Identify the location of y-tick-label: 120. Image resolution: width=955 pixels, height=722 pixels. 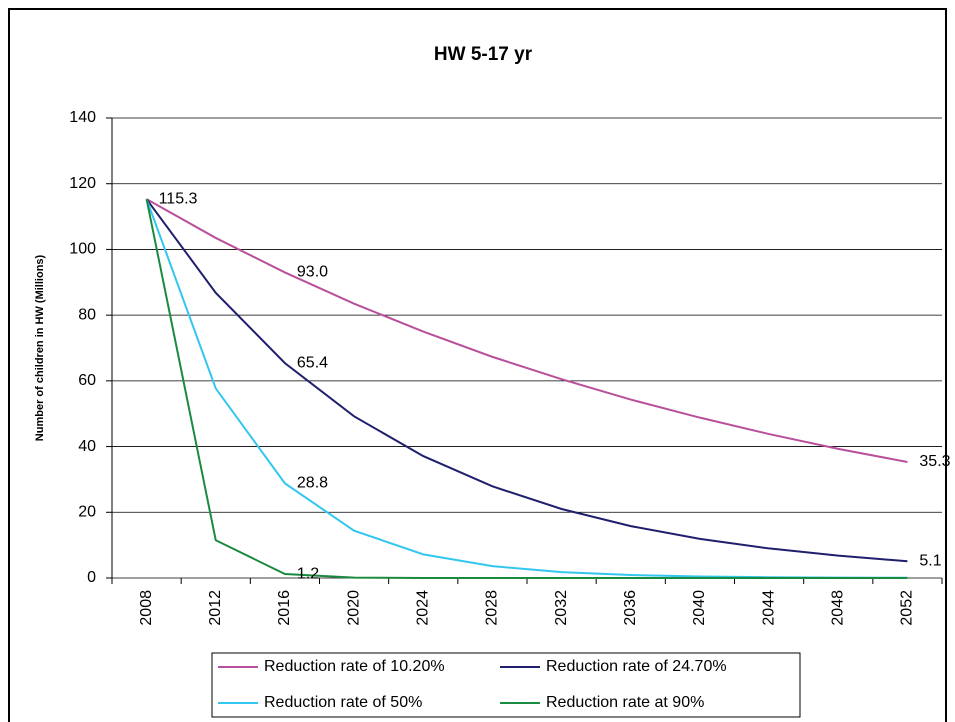
(82, 183).